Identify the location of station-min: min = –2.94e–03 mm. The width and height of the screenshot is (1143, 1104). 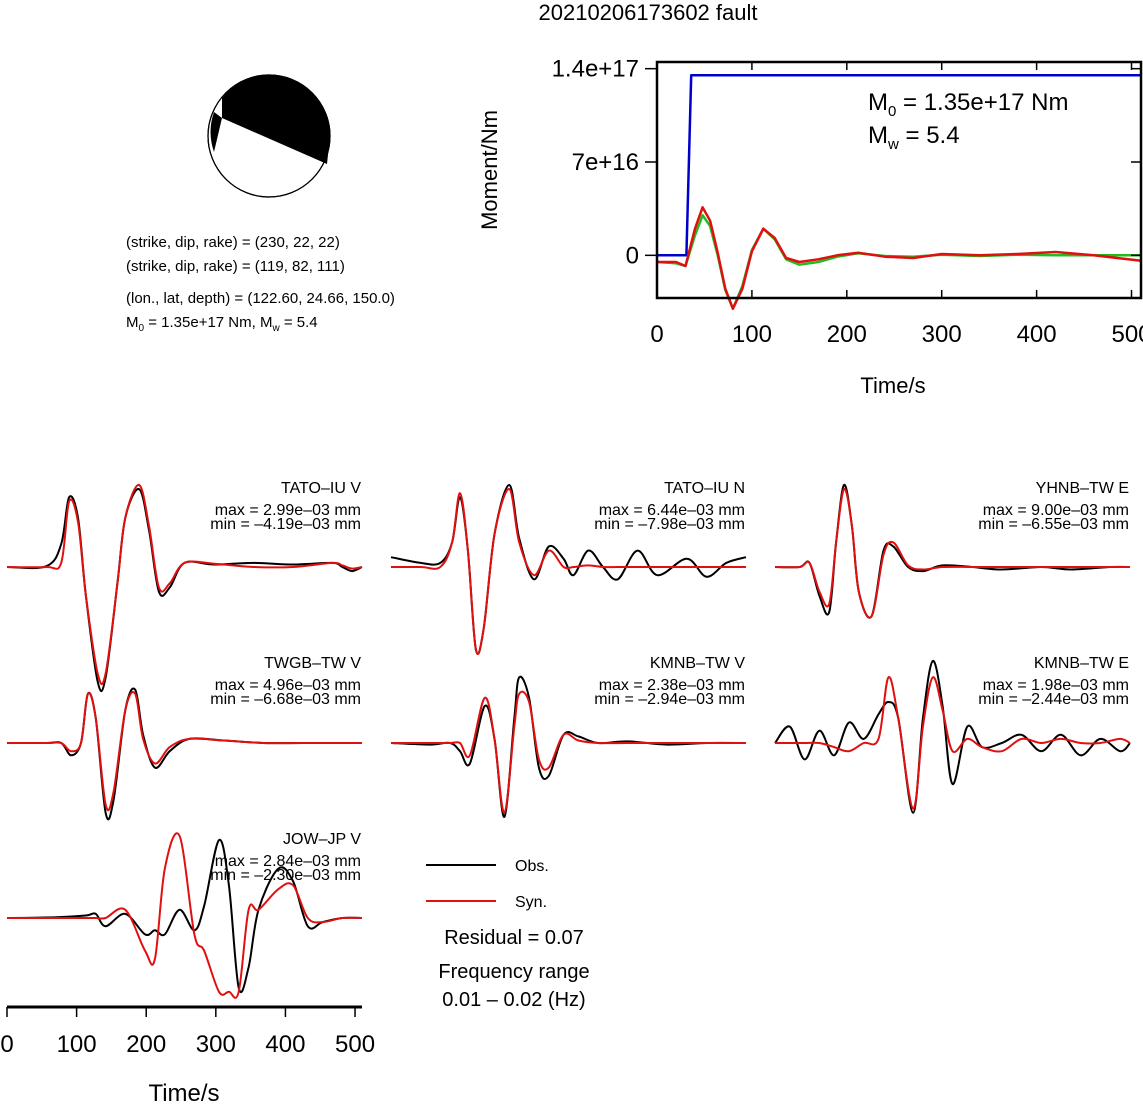
(669, 699).